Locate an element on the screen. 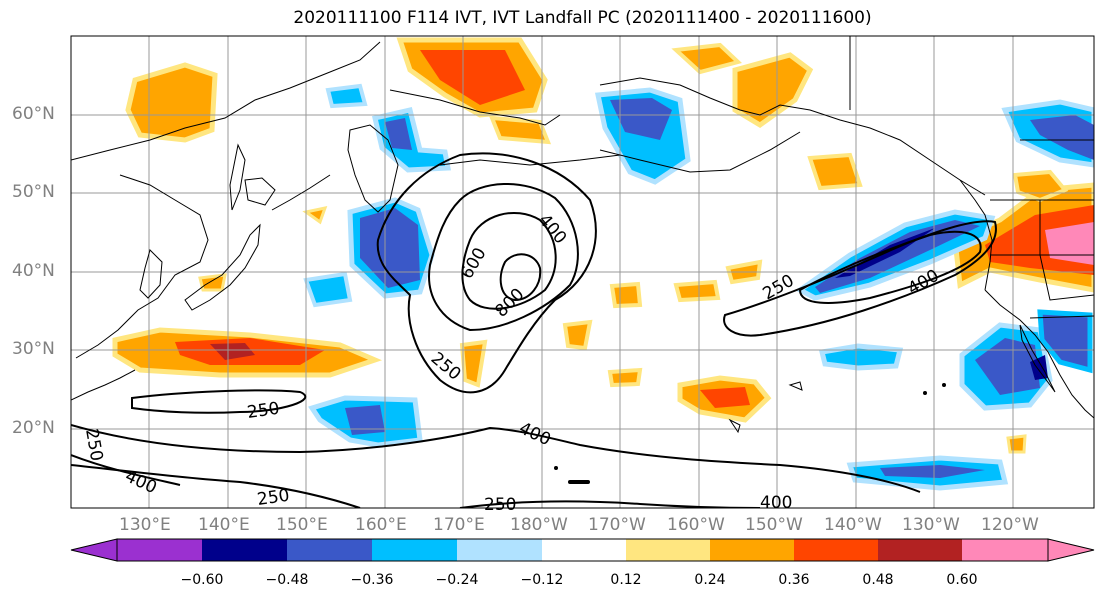 The image size is (1105, 601). coast-aleutians is located at coordinates (530, 160).